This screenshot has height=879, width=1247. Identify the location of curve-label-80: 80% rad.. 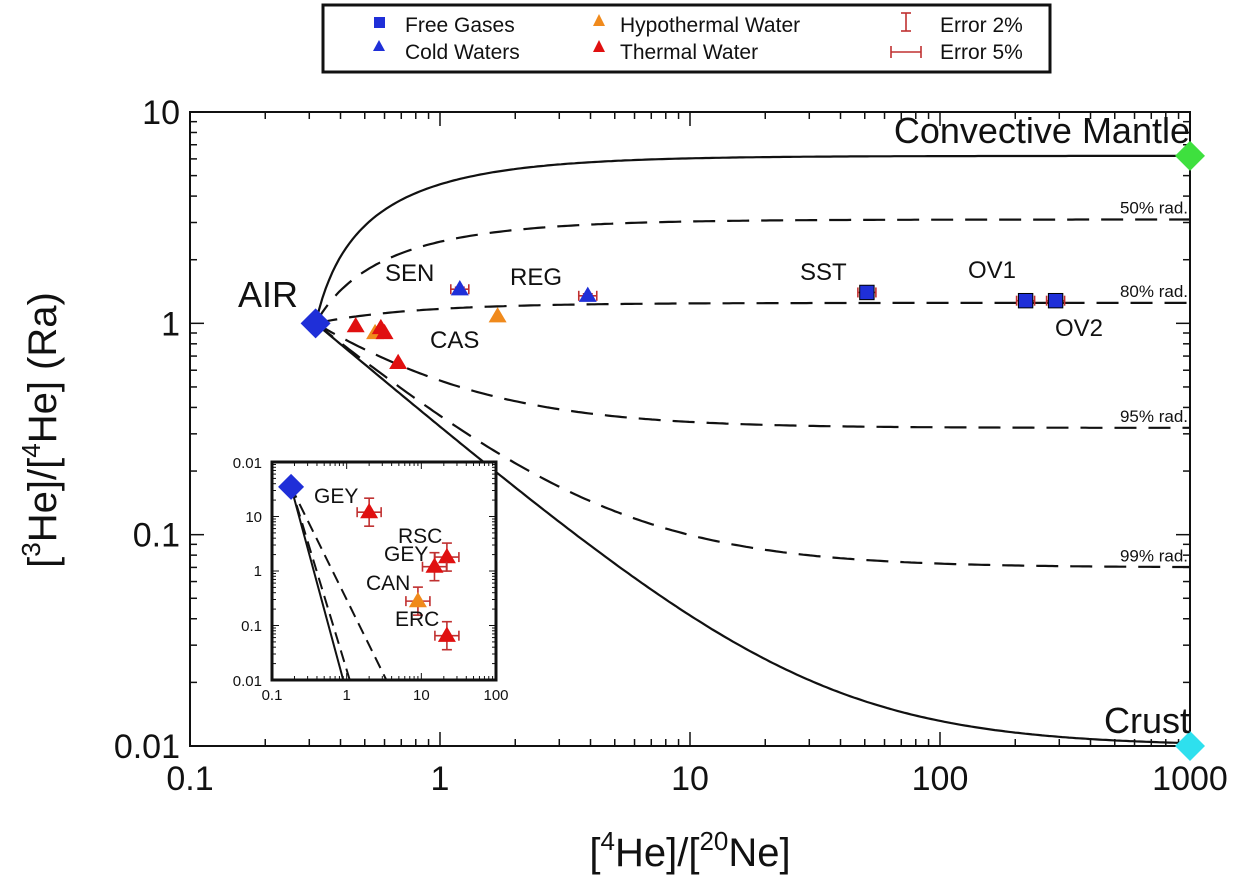
(1154, 291).